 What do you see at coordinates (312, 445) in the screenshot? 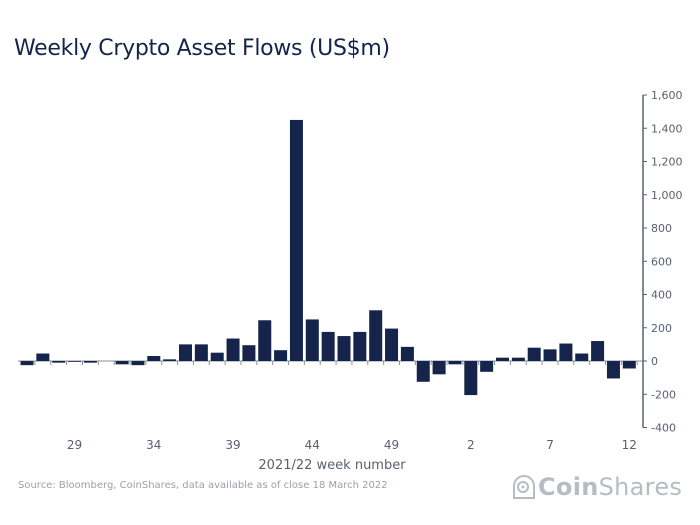
I see `x-tick-label: 44` at bounding box center [312, 445].